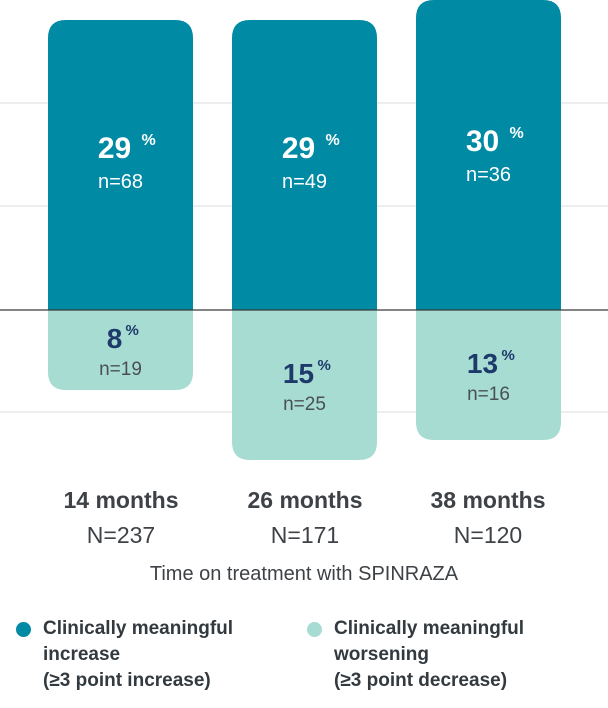 This screenshot has height=708, width=608. Describe the element at coordinates (482, 363) in the screenshot. I see `data-label-worsening: 13` at that location.